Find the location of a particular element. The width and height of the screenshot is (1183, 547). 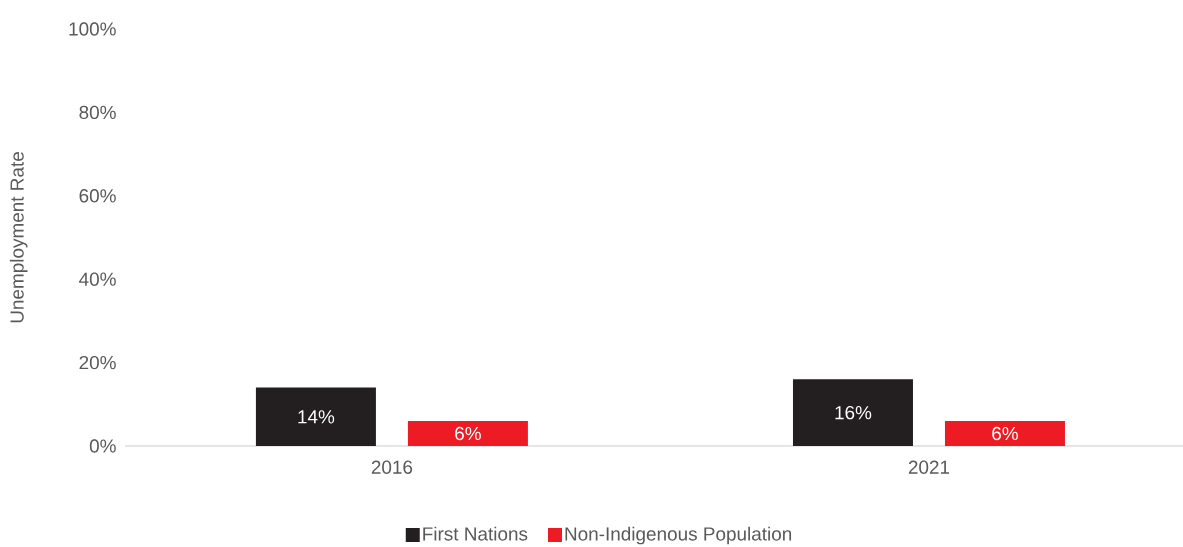

y-tick-label: 0% is located at coordinates (102, 446).